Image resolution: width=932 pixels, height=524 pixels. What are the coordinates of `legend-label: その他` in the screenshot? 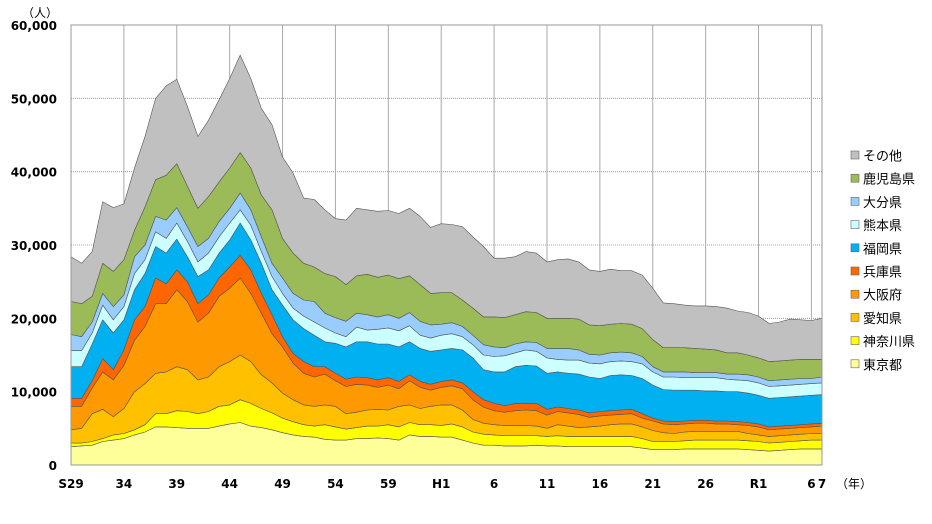 It's located at (882, 157).